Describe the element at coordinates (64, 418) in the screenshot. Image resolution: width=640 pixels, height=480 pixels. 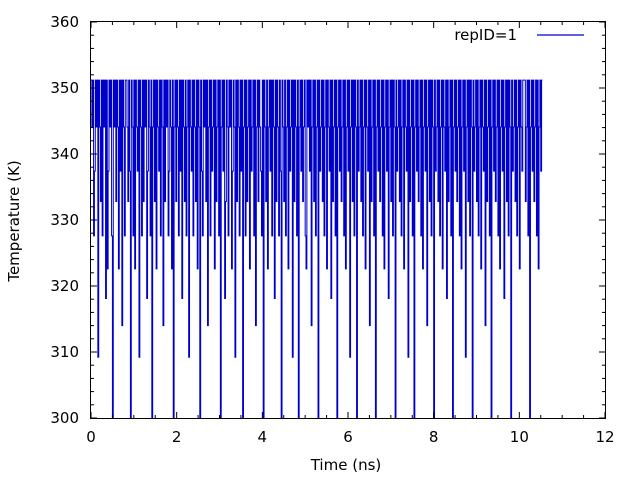
I see `y-tick-label: 300` at that location.